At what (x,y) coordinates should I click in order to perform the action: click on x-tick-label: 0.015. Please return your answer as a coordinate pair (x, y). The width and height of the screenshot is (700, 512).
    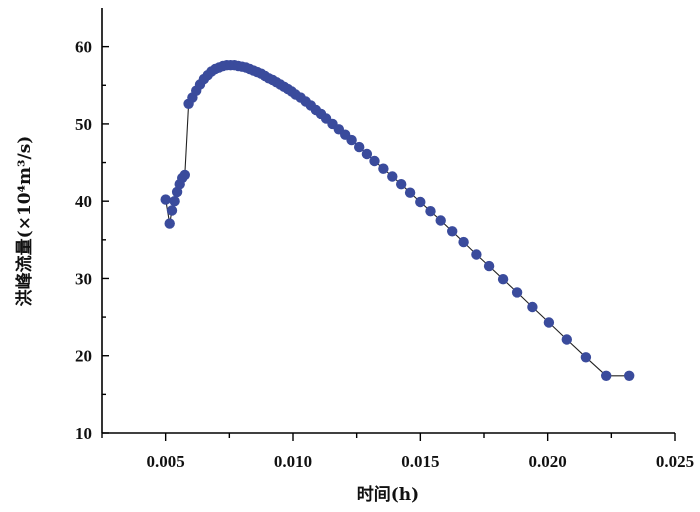
    Looking at the image, I should click on (420, 461).